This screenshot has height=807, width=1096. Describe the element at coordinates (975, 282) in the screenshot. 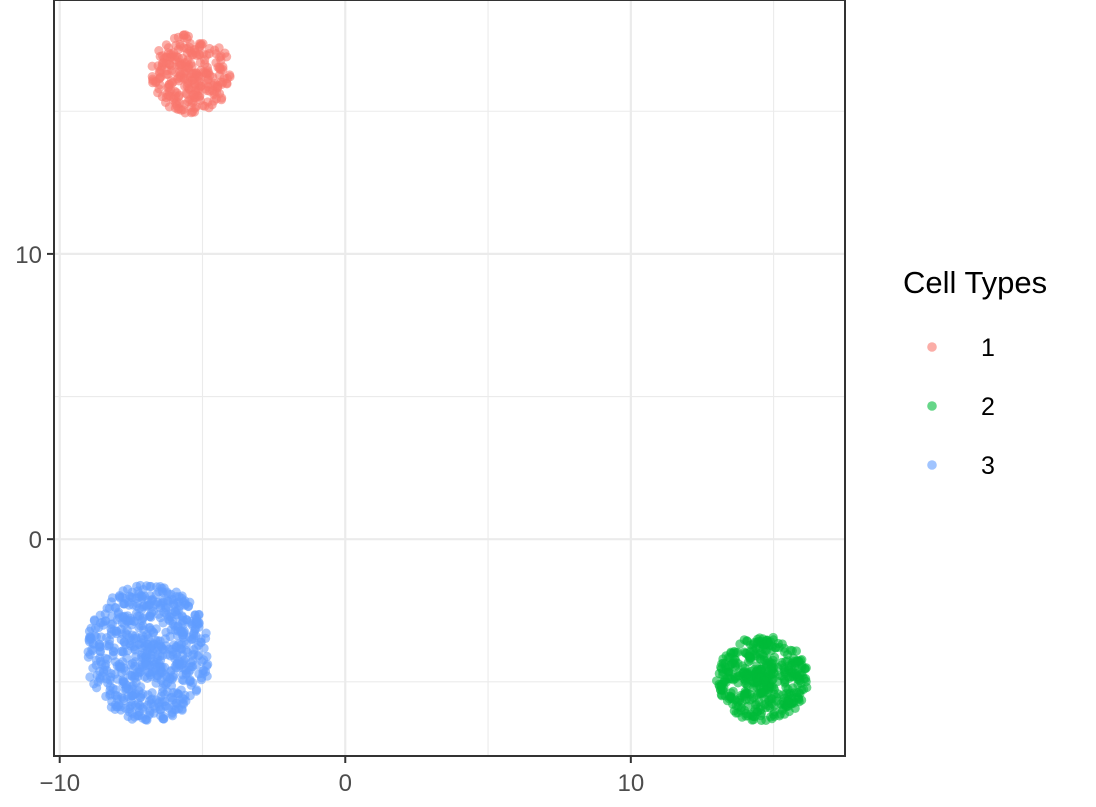

I see `legend-title: Cell Types` at that location.